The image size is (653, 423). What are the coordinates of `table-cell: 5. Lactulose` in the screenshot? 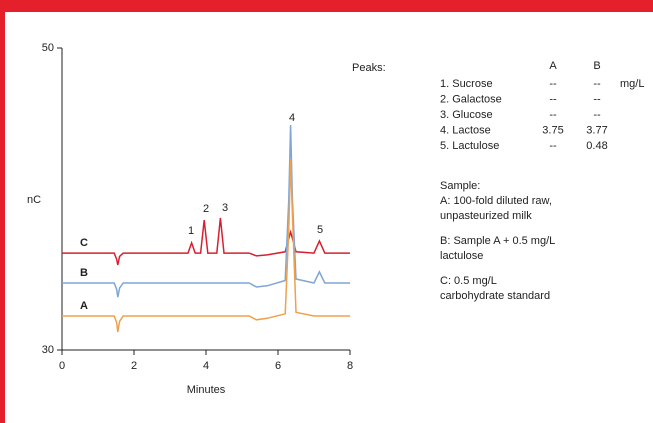 It's located at (469, 146).